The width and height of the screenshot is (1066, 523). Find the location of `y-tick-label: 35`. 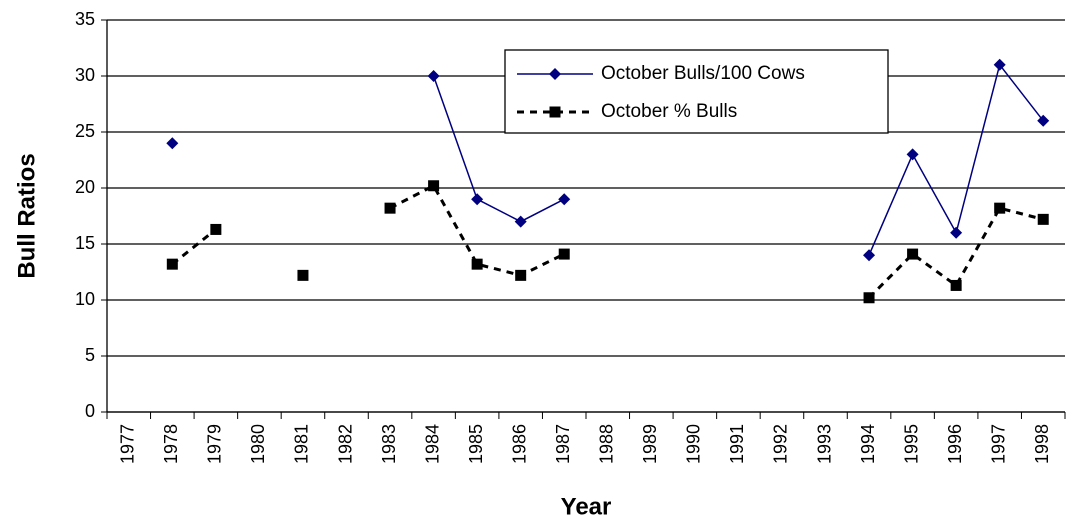

y-tick-label: 35 is located at coordinates (85, 19).